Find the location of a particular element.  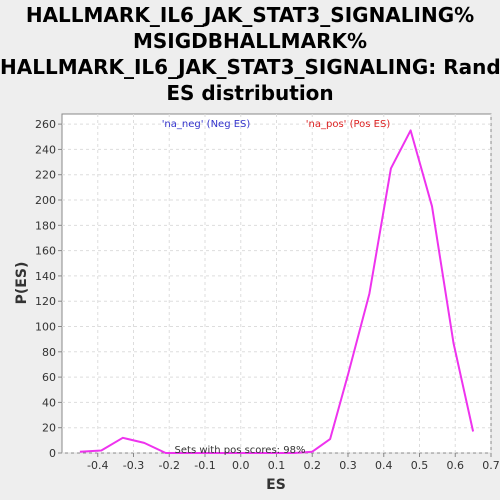

chart-title-line: HALLMARK_IL6_JAK_STAT3_SIGNALING% is located at coordinates (250, 15).